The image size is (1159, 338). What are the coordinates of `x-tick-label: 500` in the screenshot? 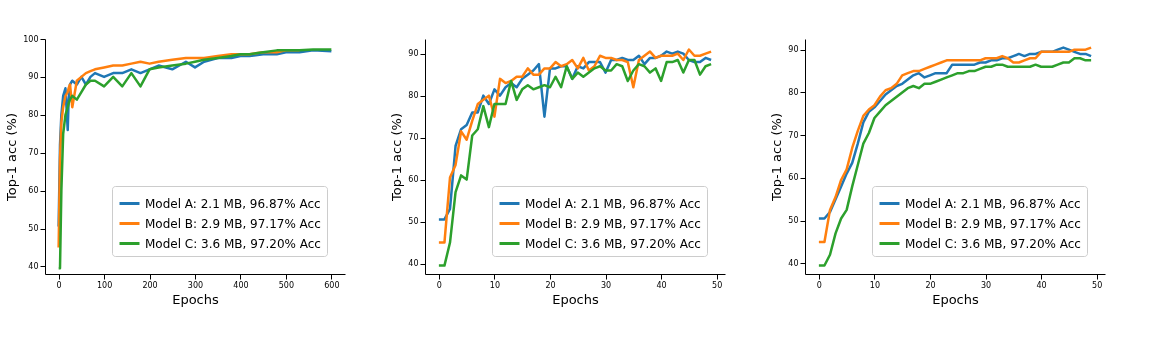 It's located at (286, 285).